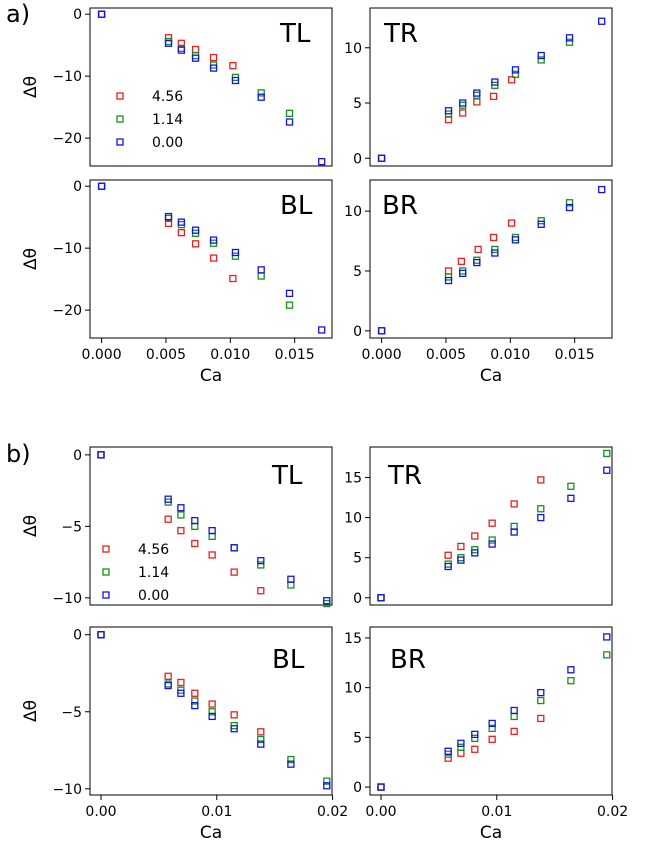  What do you see at coordinates (177, 527) in the screenshot?
I see `panel-b-TL: 0 −5 −10 Δθ TL 4.56 1.14 0.00` at bounding box center [177, 527].